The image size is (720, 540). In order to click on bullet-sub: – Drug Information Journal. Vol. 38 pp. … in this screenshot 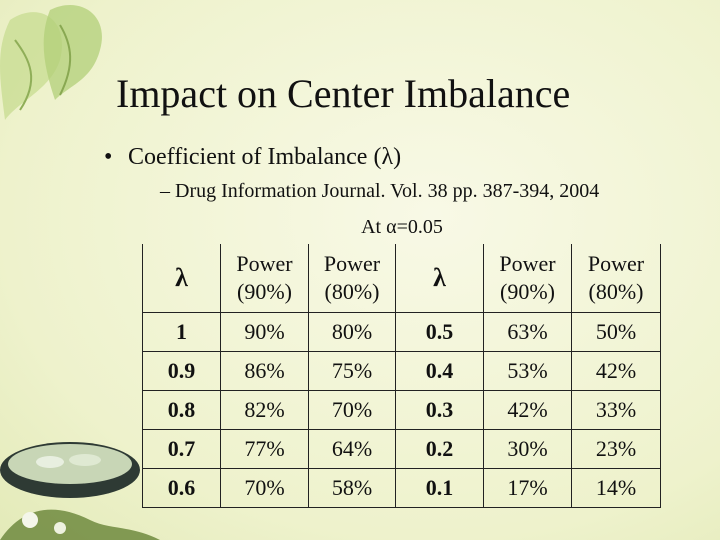, I will do `click(380, 191)`.